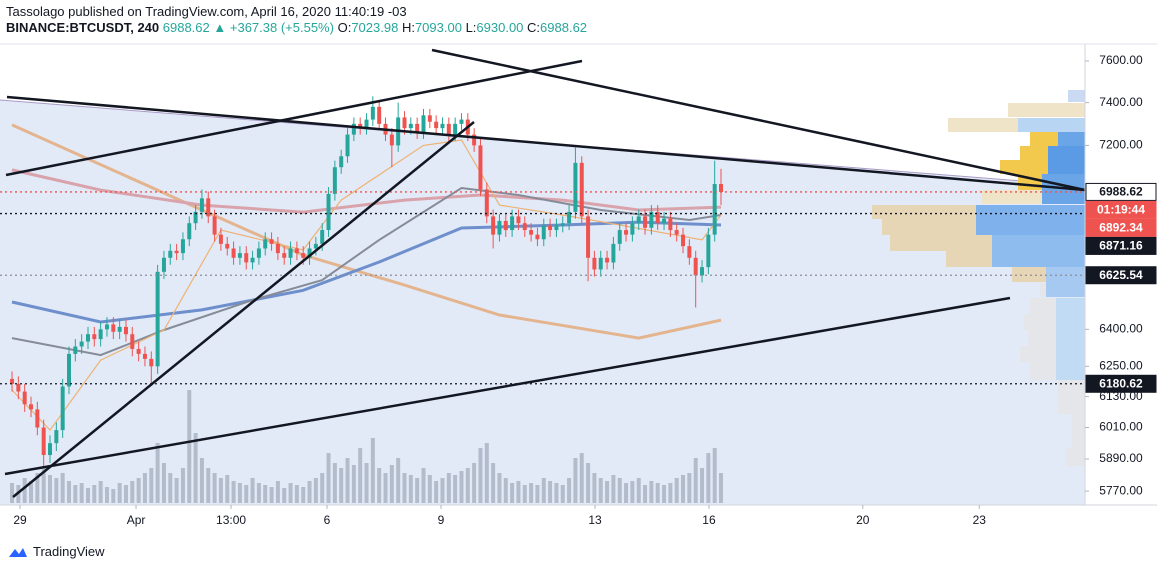 The width and height of the screenshot is (1157, 571). I want to click on brand: TradingView, so click(69, 551).